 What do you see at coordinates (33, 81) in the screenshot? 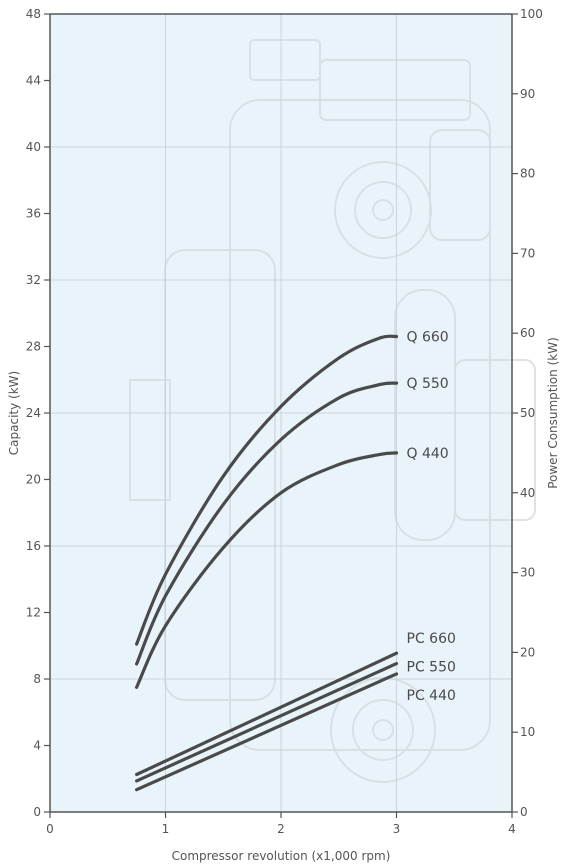
I see `left-tick-label: 44` at bounding box center [33, 81].